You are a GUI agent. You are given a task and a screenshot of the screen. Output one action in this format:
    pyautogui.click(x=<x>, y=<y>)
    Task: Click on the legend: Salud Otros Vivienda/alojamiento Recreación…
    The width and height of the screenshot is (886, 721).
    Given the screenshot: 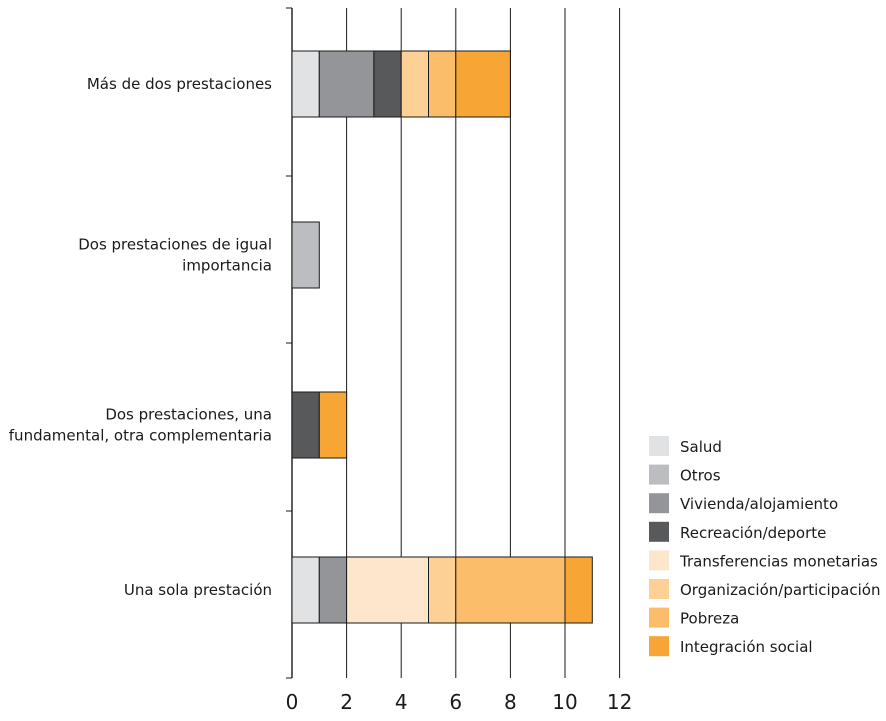 What is the action you would take?
    pyautogui.click(x=764, y=546)
    